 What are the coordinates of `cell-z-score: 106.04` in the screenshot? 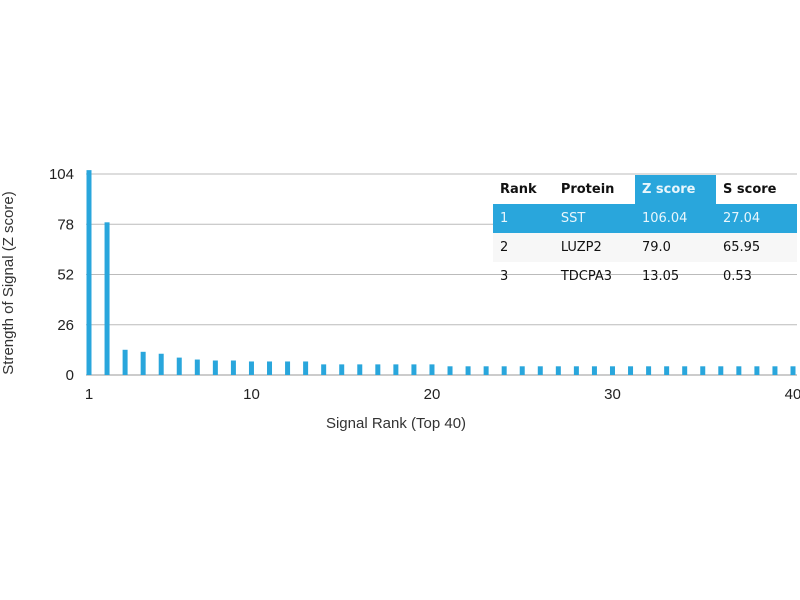 It's located at (675, 218).